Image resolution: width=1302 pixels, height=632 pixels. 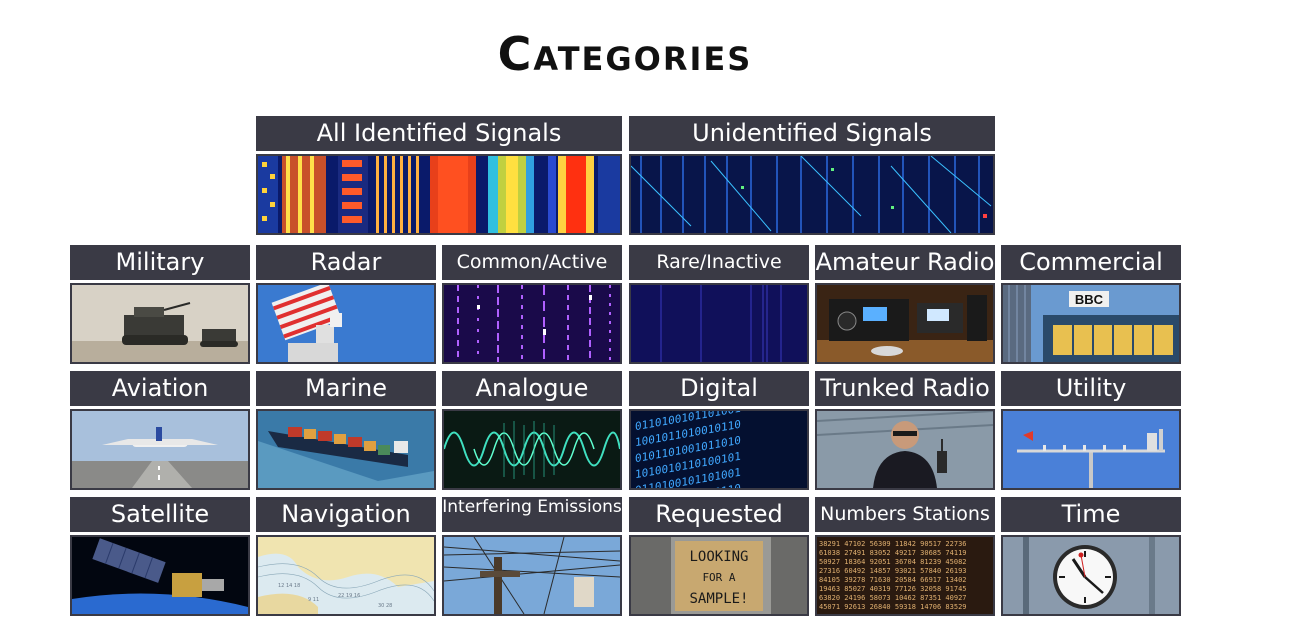 I want to click on category-common-active: Common/Active, so click(x=532, y=305).